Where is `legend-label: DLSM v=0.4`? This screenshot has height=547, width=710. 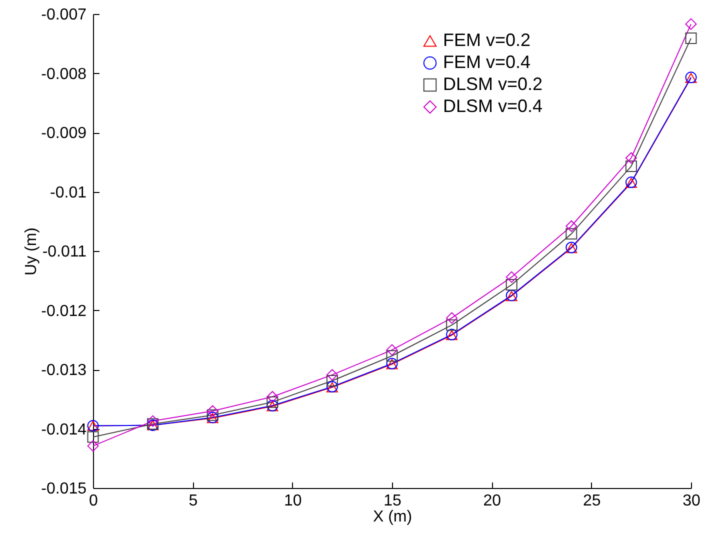 legend-label: DLSM v=0.4 is located at coordinates (493, 106).